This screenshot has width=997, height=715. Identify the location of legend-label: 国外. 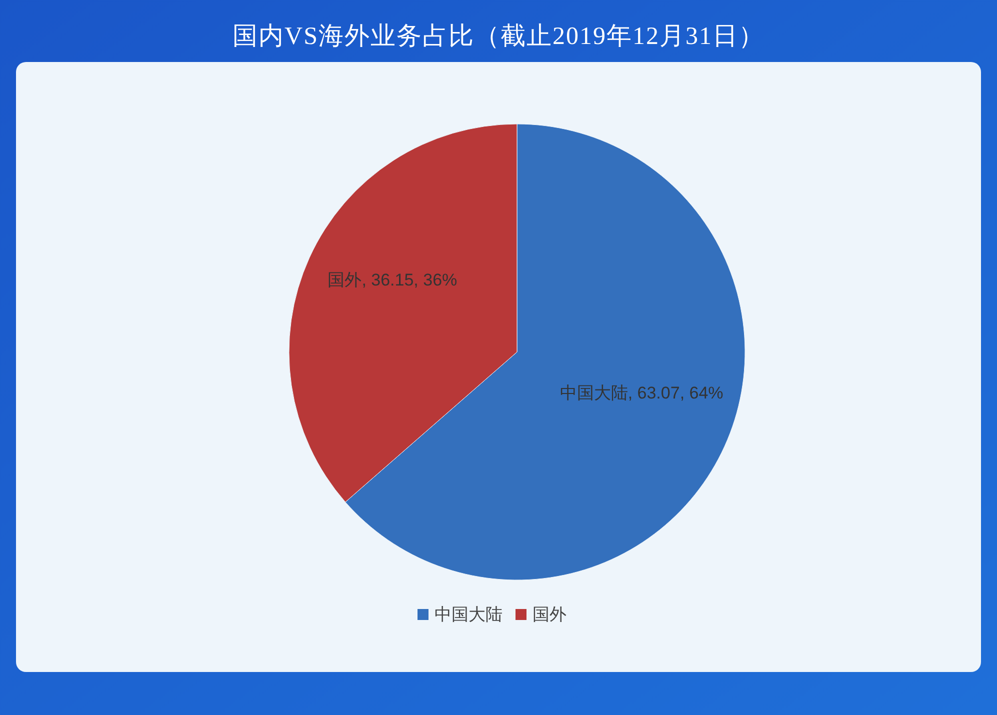
(549, 614).